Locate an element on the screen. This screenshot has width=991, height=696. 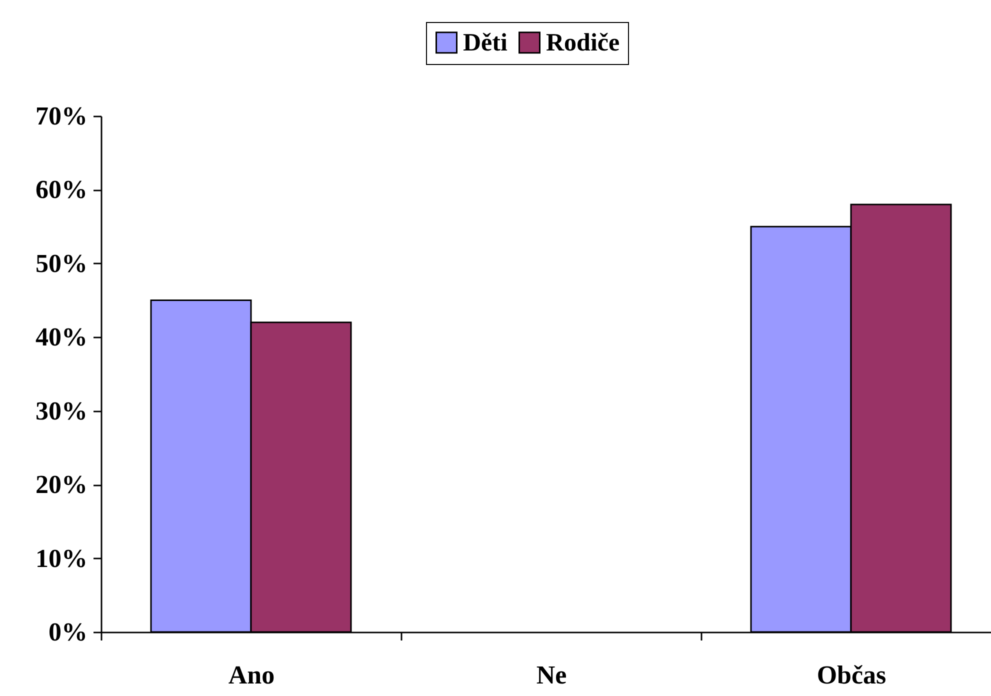
y-tick-label: 50% is located at coordinates (62, 263).